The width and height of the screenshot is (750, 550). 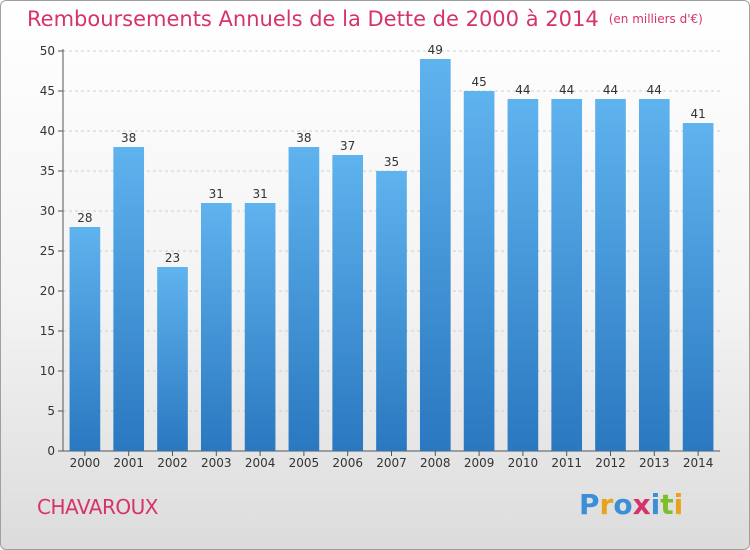 I want to click on logo-letter: o, so click(x=623, y=504).